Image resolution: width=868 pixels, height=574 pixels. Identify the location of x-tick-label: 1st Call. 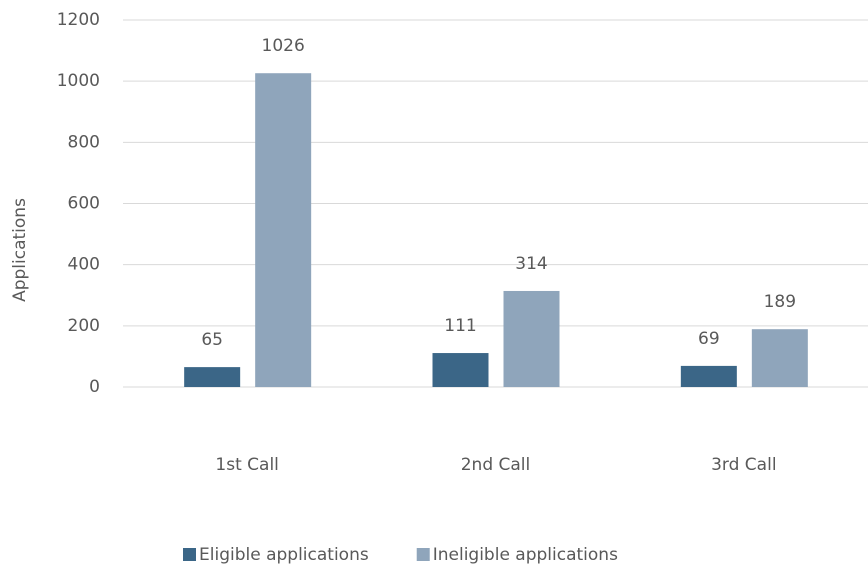
(246, 465).